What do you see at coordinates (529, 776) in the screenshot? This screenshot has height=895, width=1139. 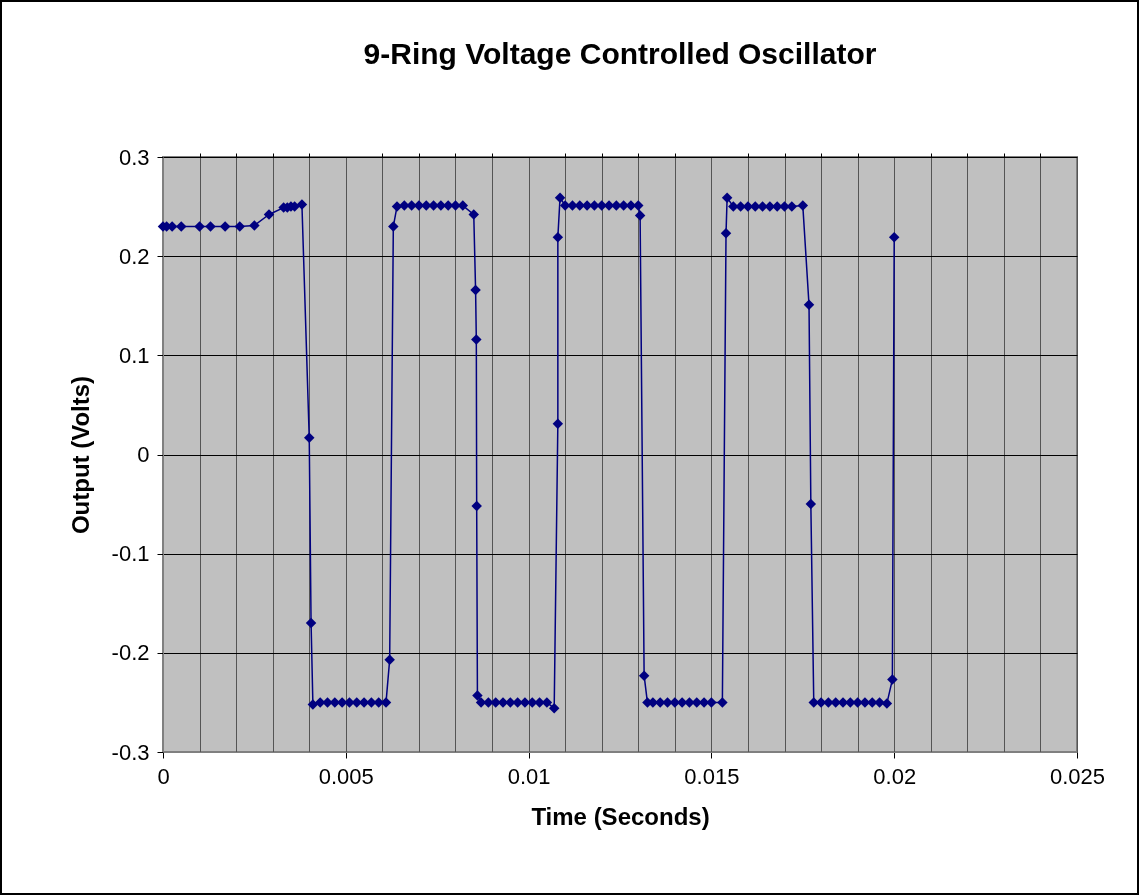 I see `x-tick-label: 0.01` at bounding box center [529, 776].